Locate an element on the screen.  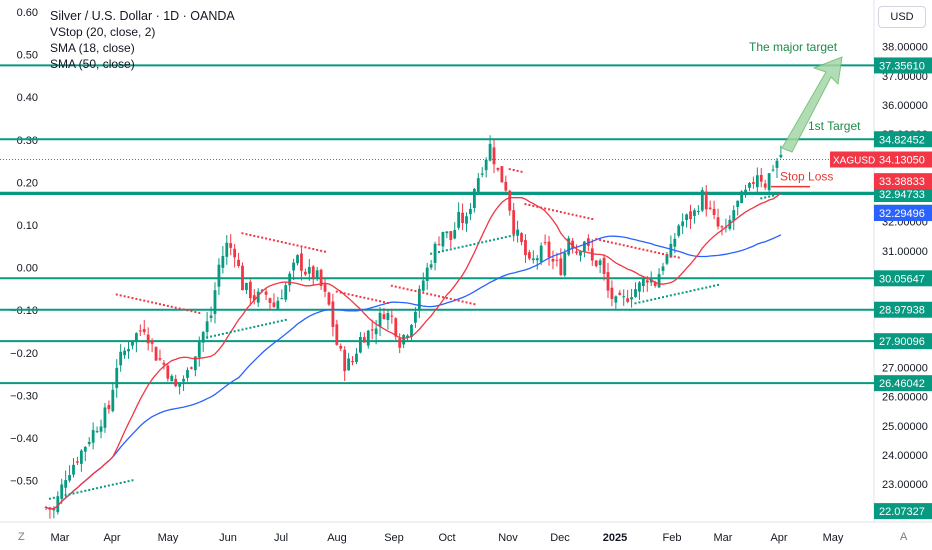
left-tick-label: −0.40 is located at coordinates (24, 439).